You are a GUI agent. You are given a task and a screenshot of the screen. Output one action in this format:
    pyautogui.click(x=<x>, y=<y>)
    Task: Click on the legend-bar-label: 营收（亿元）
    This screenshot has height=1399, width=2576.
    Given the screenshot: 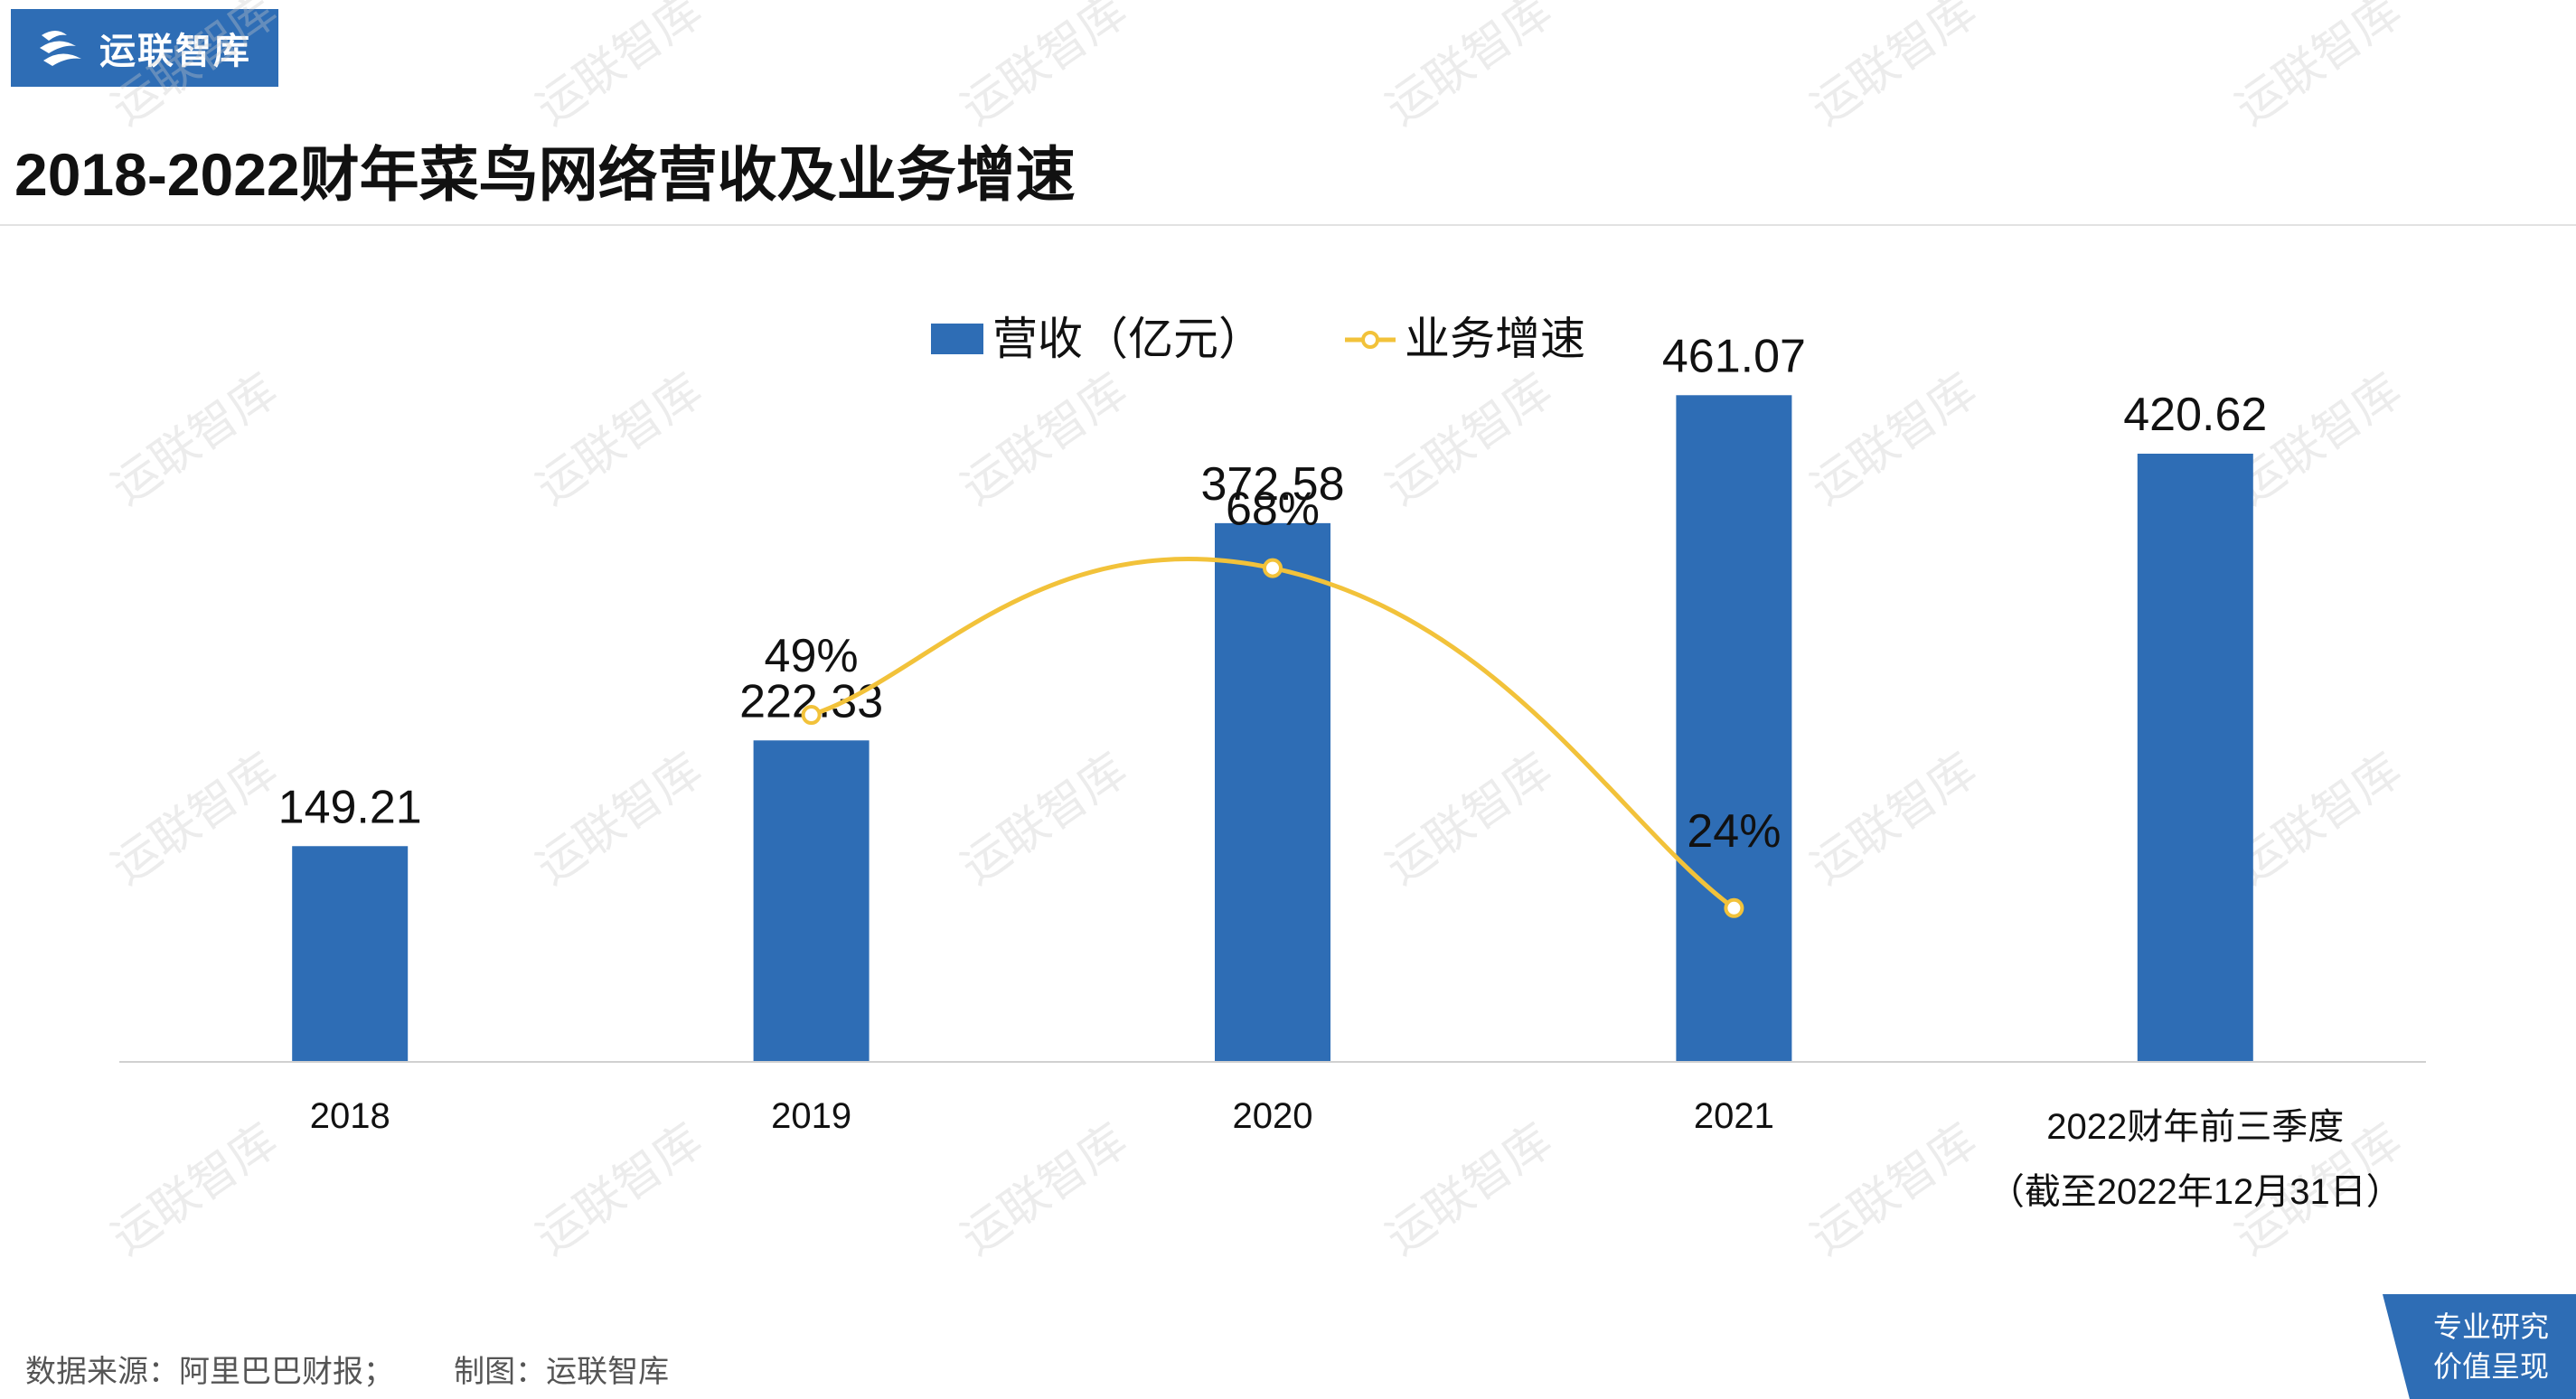 What is the action you would take?
    pyautogui.click(x=1128, y=339)
    